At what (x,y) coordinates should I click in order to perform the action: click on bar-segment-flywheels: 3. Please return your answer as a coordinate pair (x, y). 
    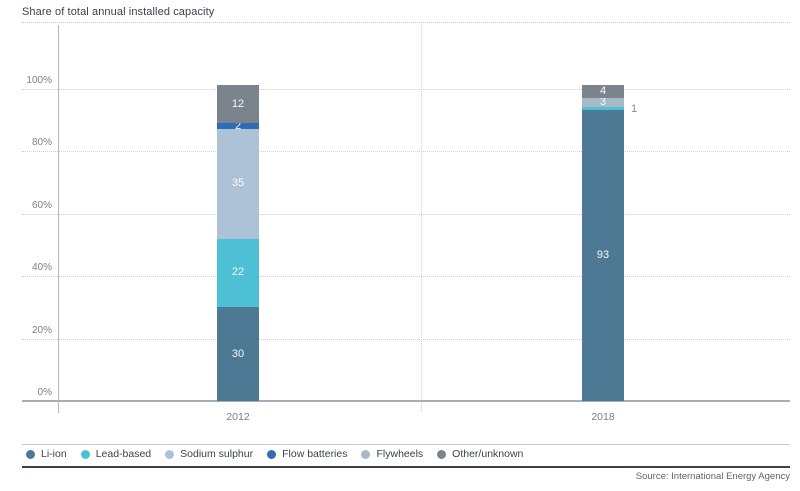
    Looking at the image, I should click on (603, 102).